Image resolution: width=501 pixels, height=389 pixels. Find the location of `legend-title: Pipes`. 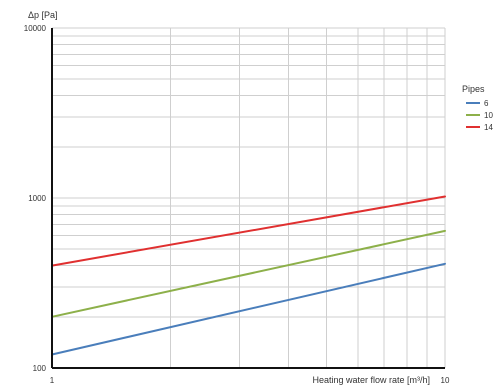

legend-title: Pipes is located at coordinates (473, 89).